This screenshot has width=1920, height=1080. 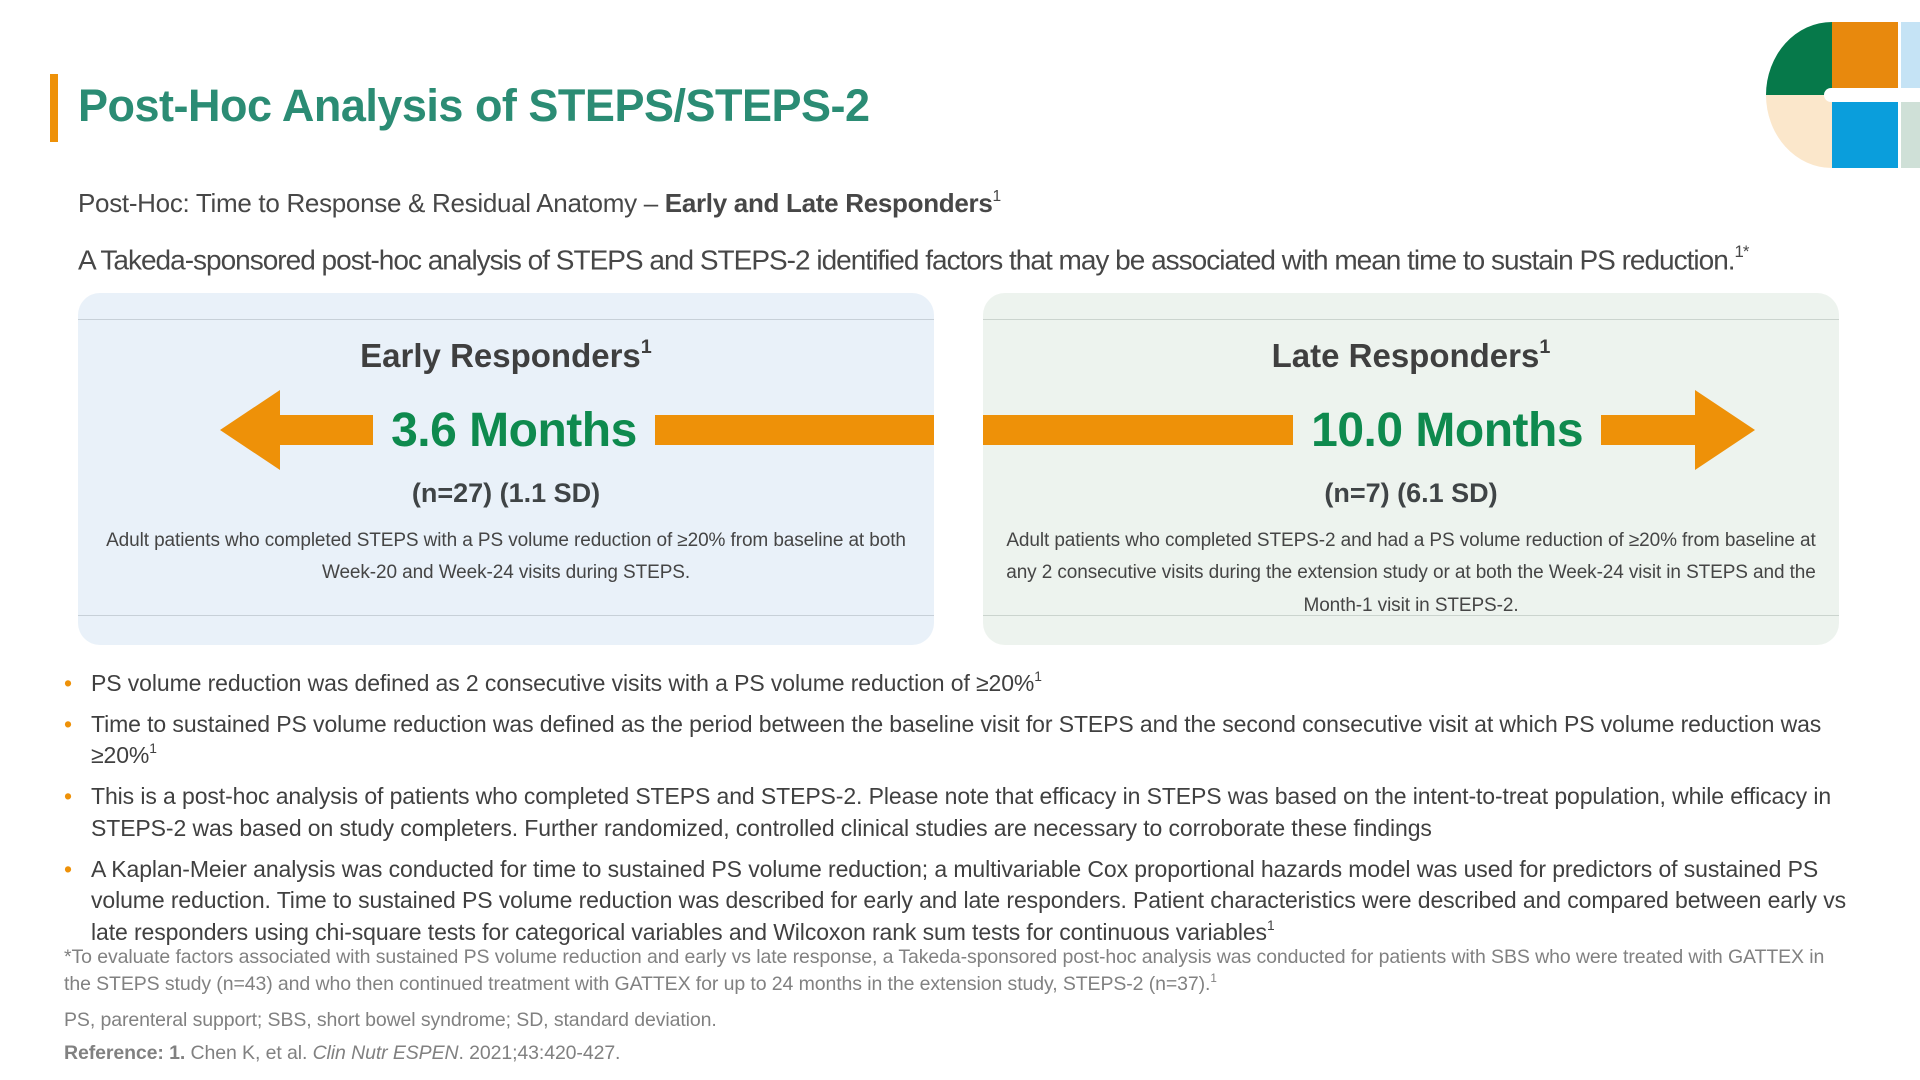 I want to click on logo-tile-light-blue, so click(x=1910, y=55).